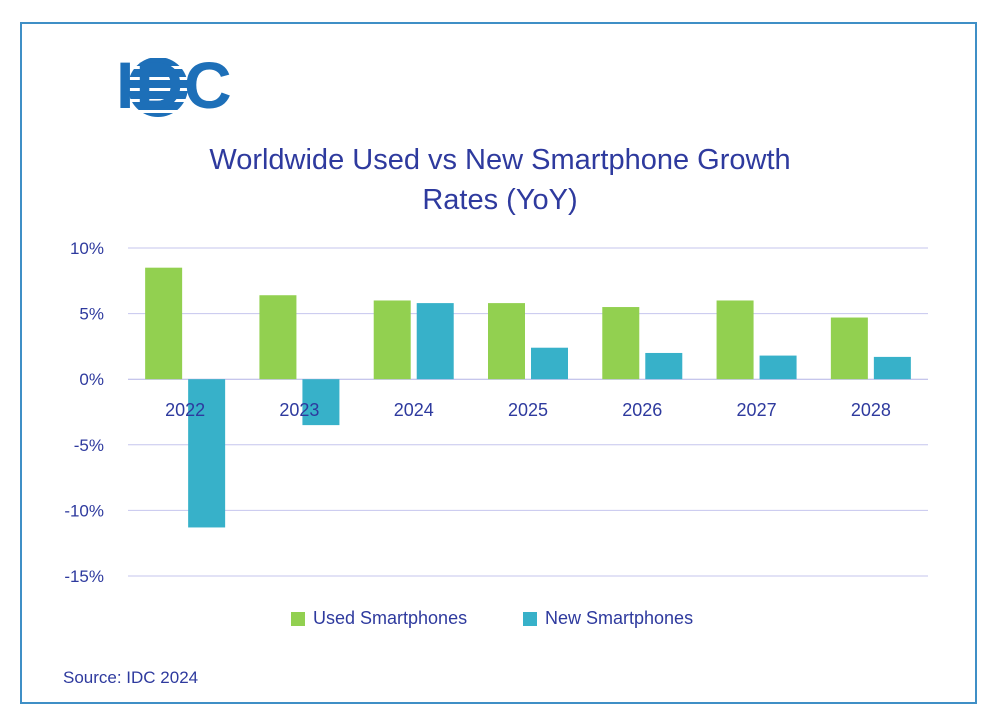 This screenshot has width=1000, height=723. Describe the element at coordinates (390, 618) in the screenshot. I see `legend-label-used: Used Smartphones` at that location.